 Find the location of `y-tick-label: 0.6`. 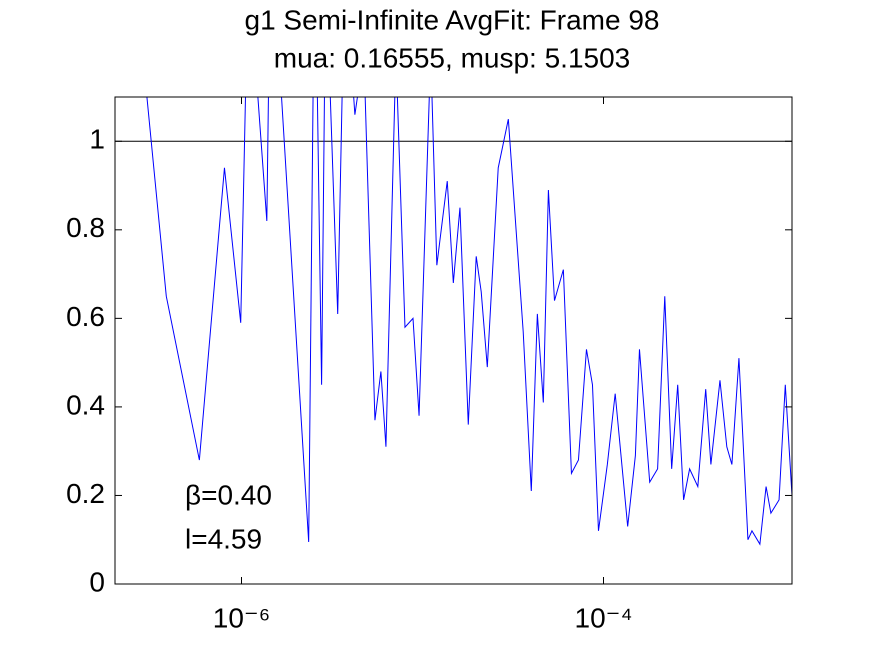

y-tick-label: 0.6 is located at coordinates (85, 316).